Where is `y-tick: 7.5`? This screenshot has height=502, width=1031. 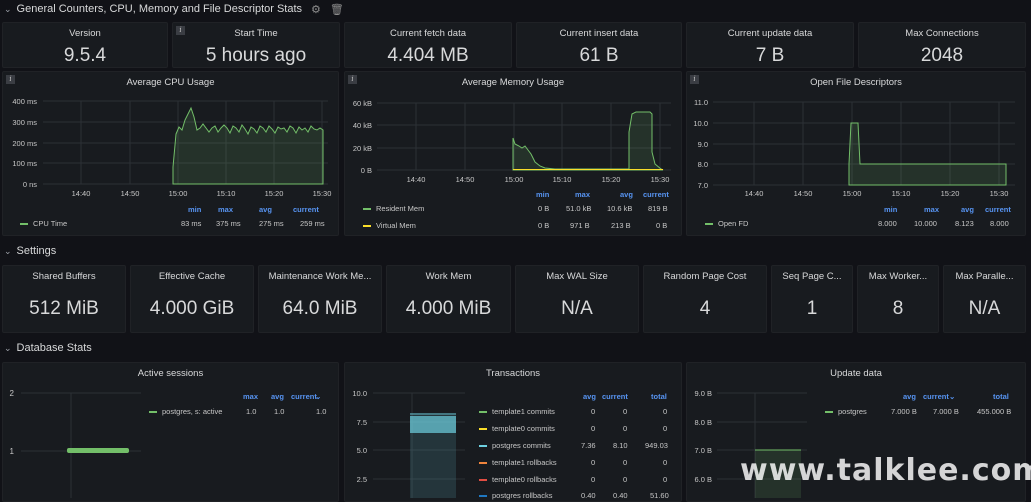
y-tick: 7.5 is located at coordinates (362, 422).